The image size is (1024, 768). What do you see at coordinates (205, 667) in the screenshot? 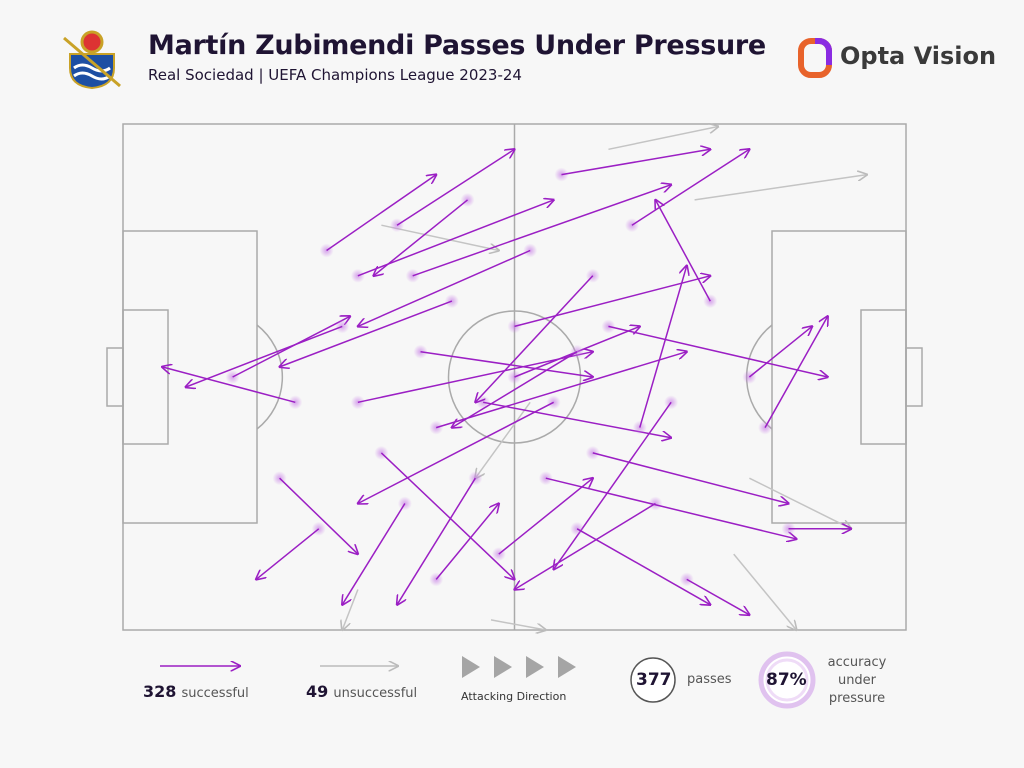
I see `legend-arrow-successful` at bounding box center [205, 667].